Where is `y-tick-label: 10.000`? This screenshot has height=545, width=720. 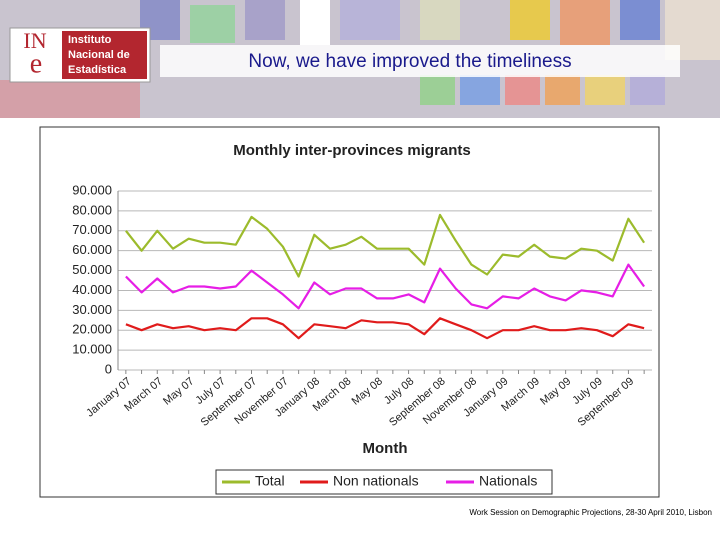
y-tick-label: 10.000 is located at coordinates (92, 349).